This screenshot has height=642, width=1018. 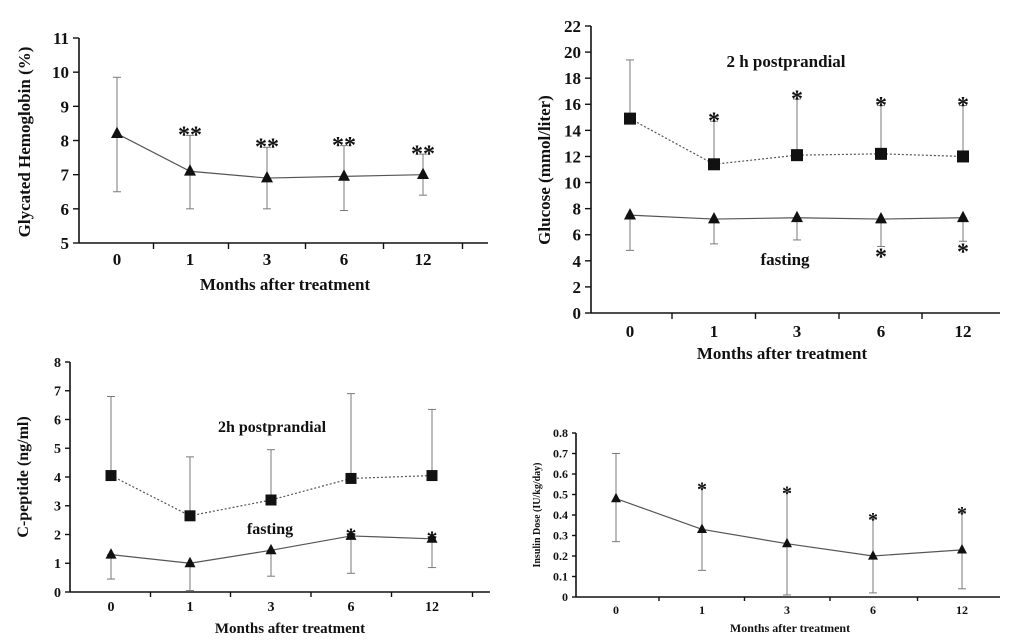 What do you see at coordinates (572, 52) in the screenshot?
I see `y-tick-label: 20` at bounding box center [572, 52].